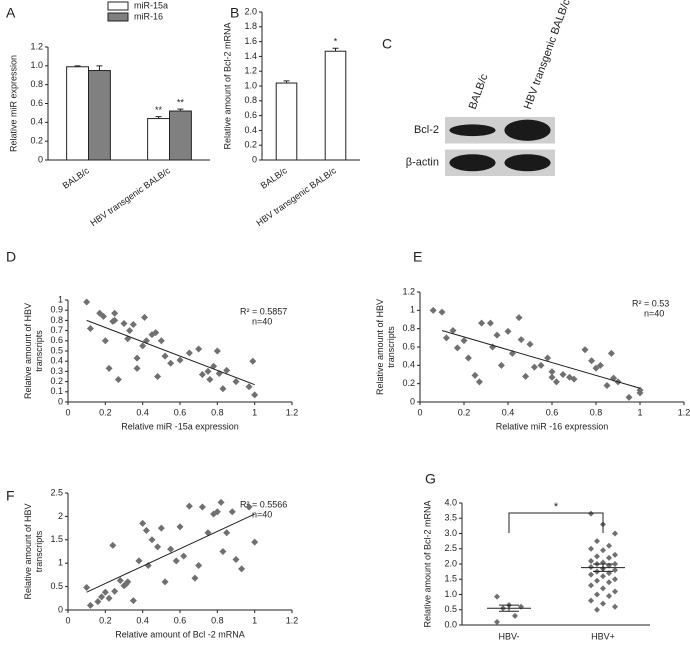 The height and width of the screenshot is (663, 690). Describe the element at coordinates (254, 159) in the screenshot. I see `y-tick-label: 0` at that location.